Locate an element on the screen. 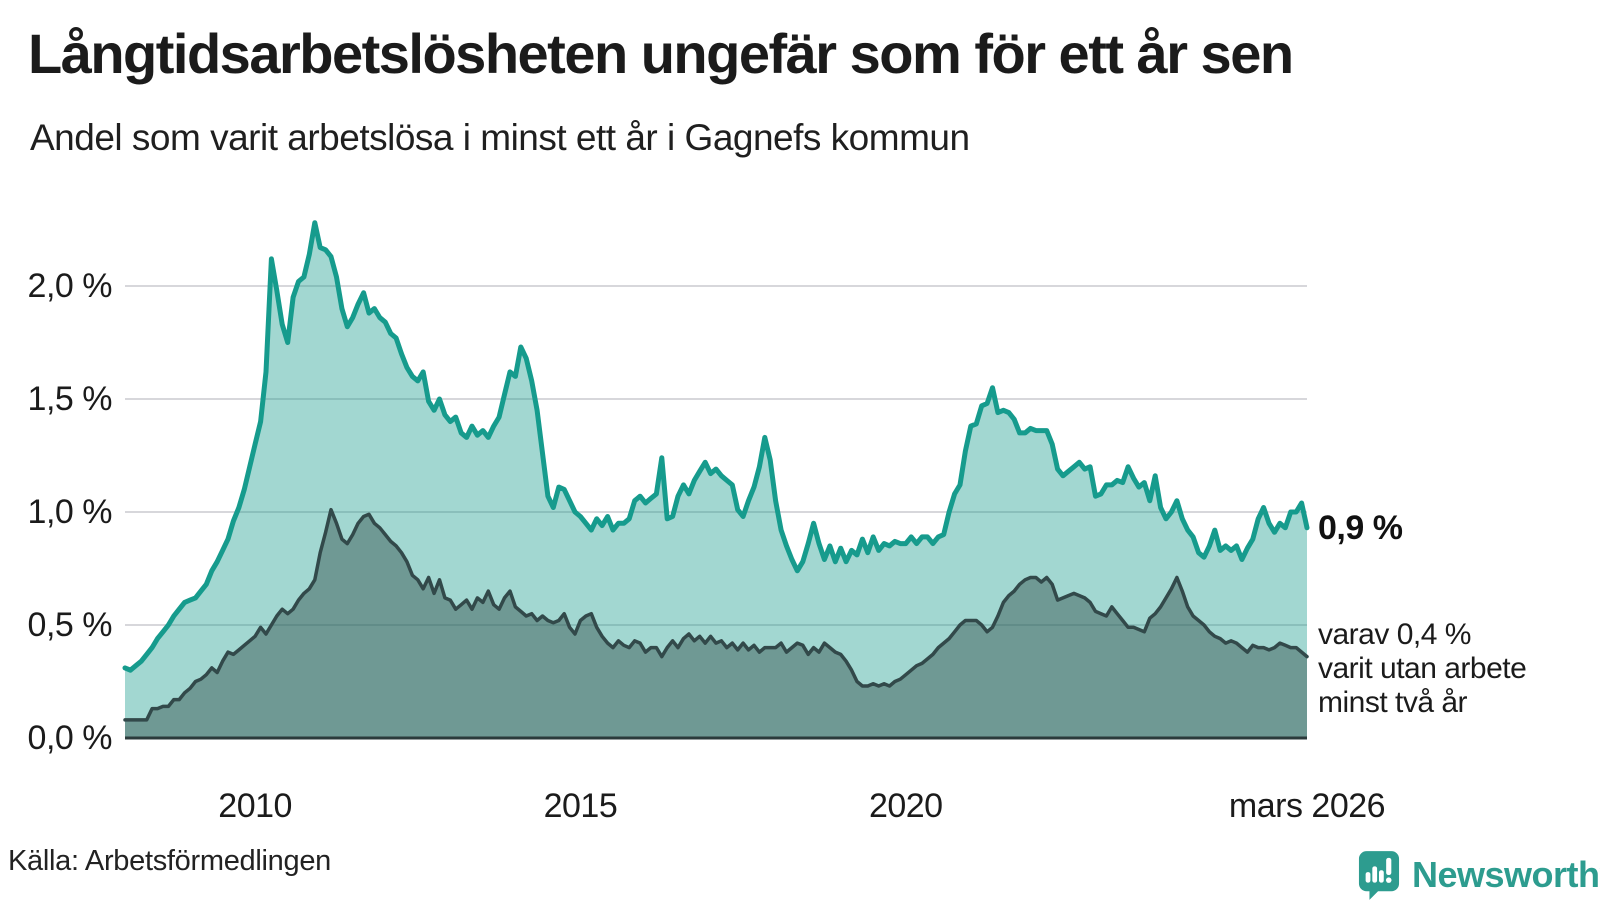 This screenshot has width=1600, height=900. bar-icon-tall is located at coordinates (1375, 874).